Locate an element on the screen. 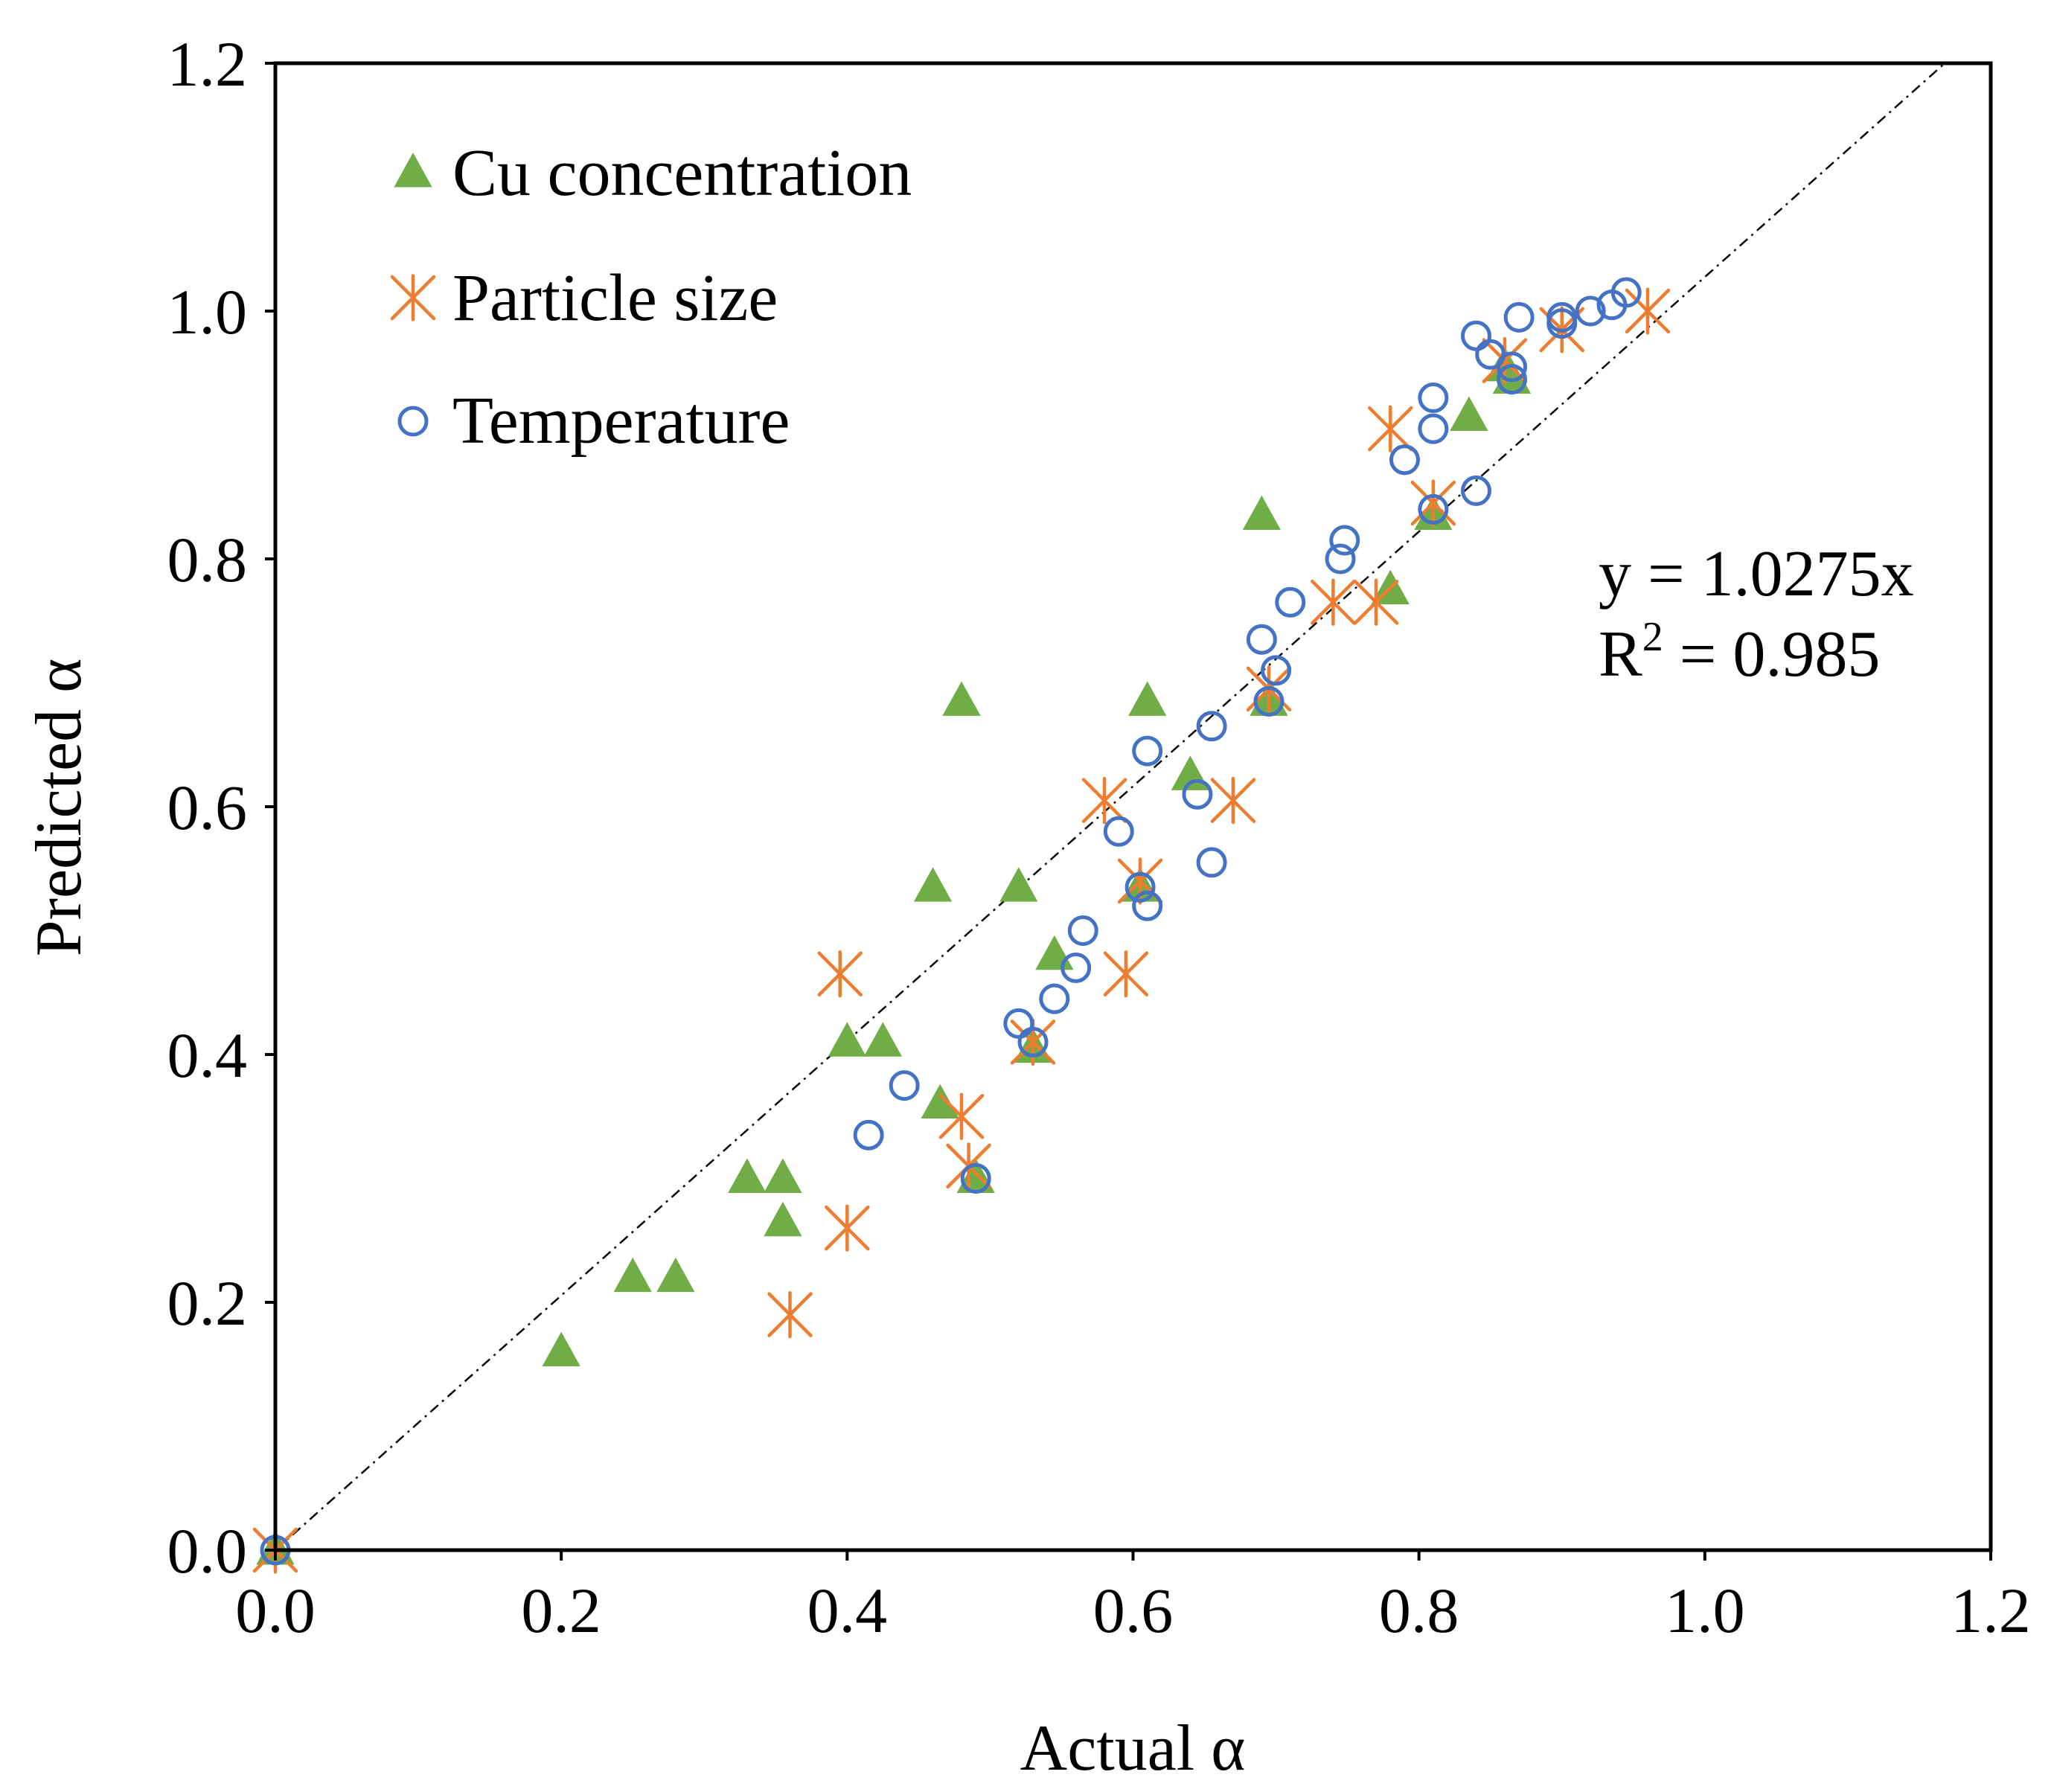 The height and width of the screenshot is (1792, 2054). legend-label-cu-concentration: Cu concentration is located at coordinates (682, 173).